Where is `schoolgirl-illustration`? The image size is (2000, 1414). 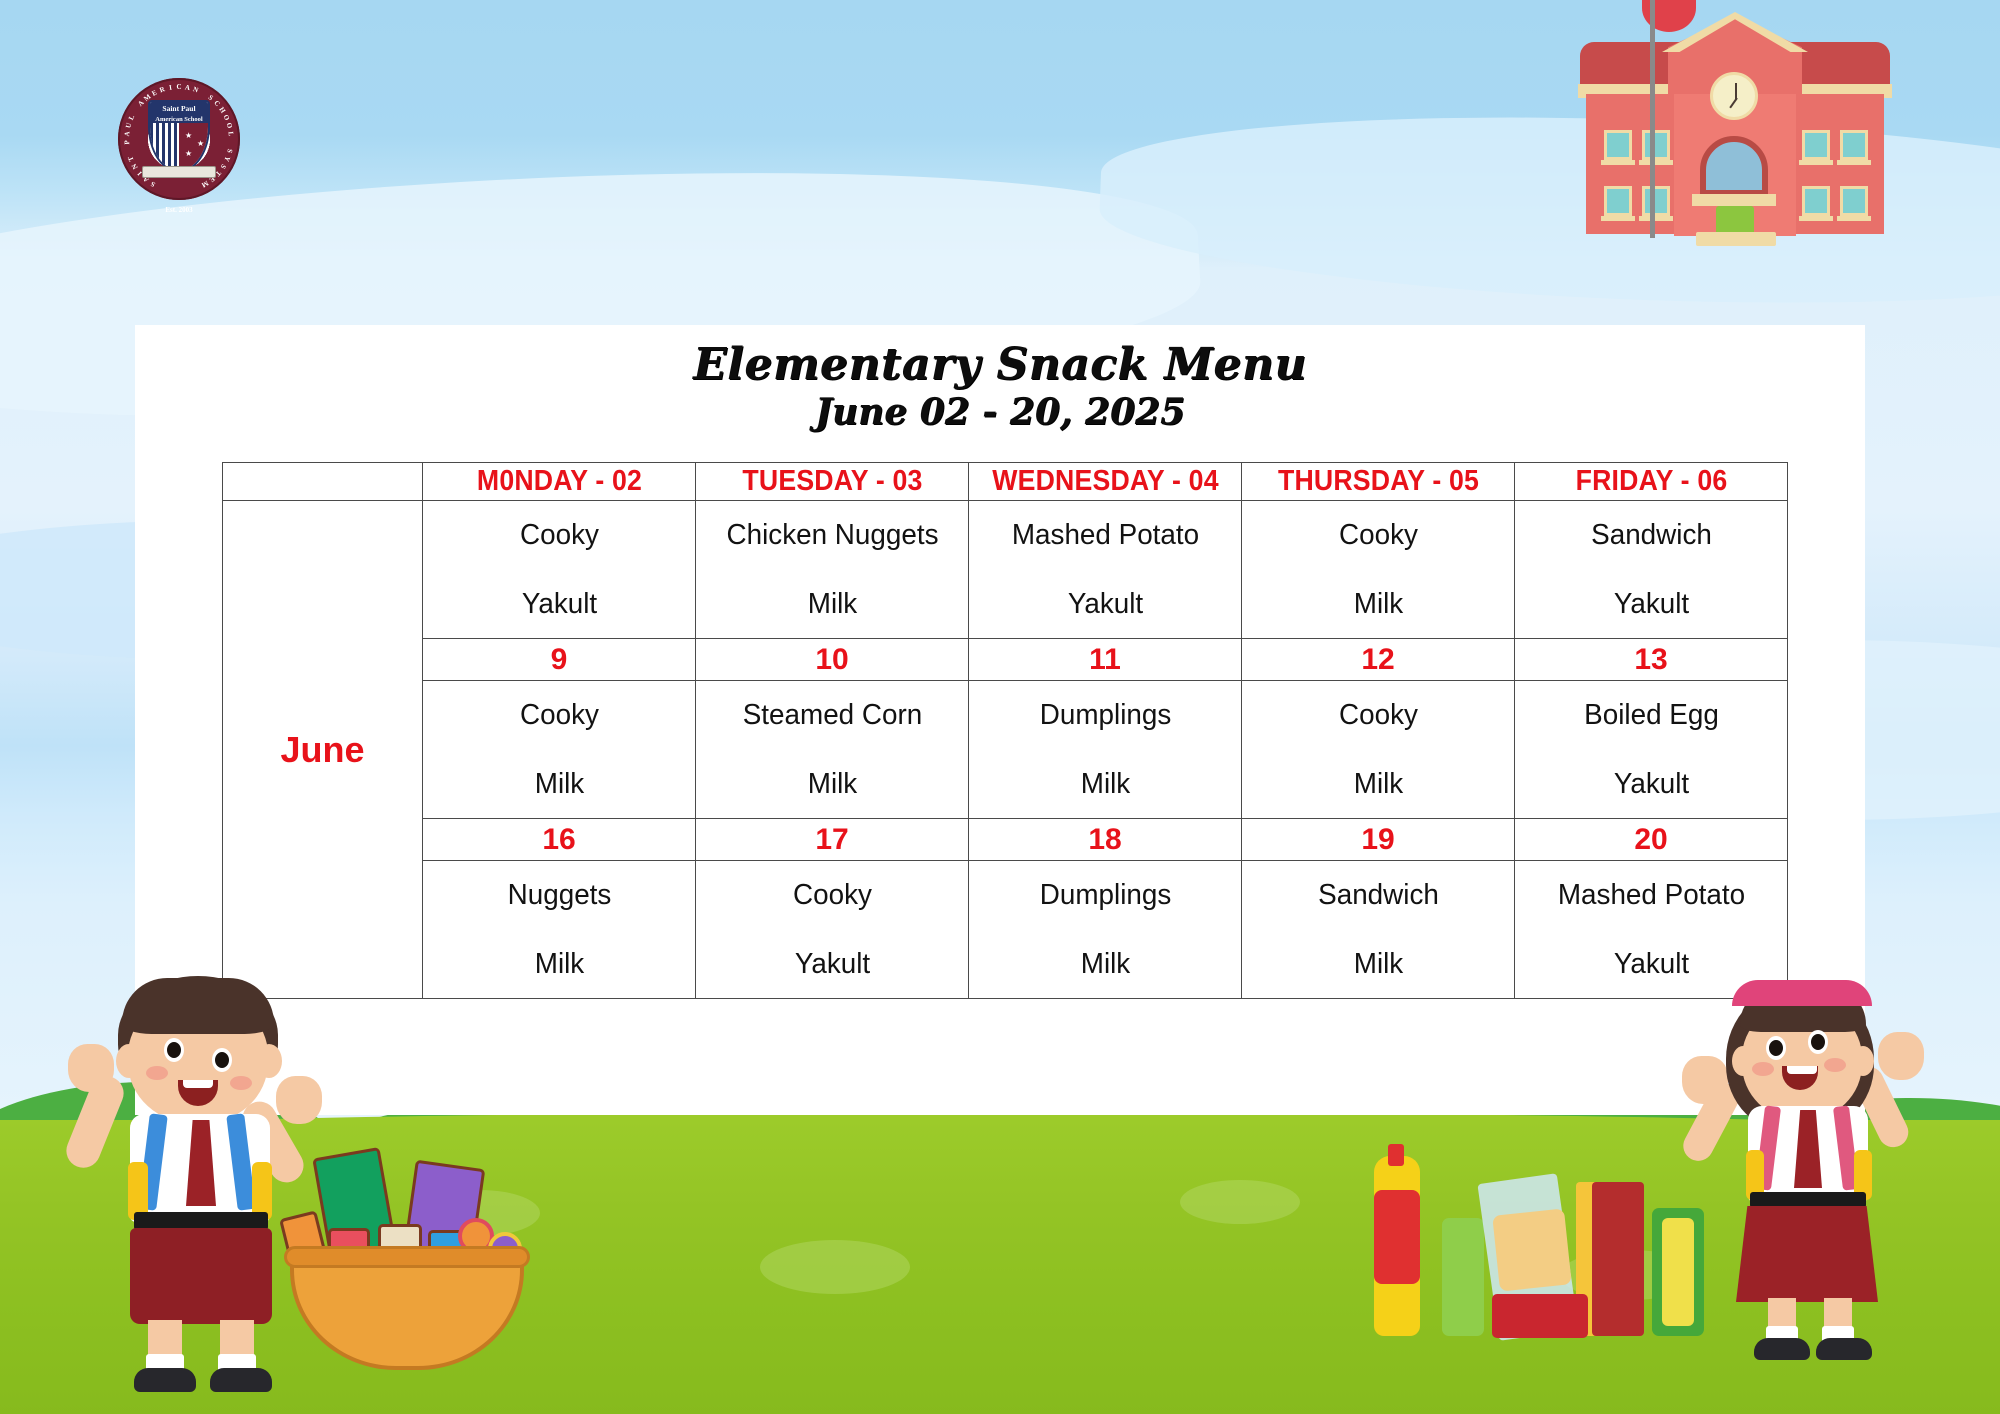
schoolgirl-illustration is located at coordinates (1809, 1170).